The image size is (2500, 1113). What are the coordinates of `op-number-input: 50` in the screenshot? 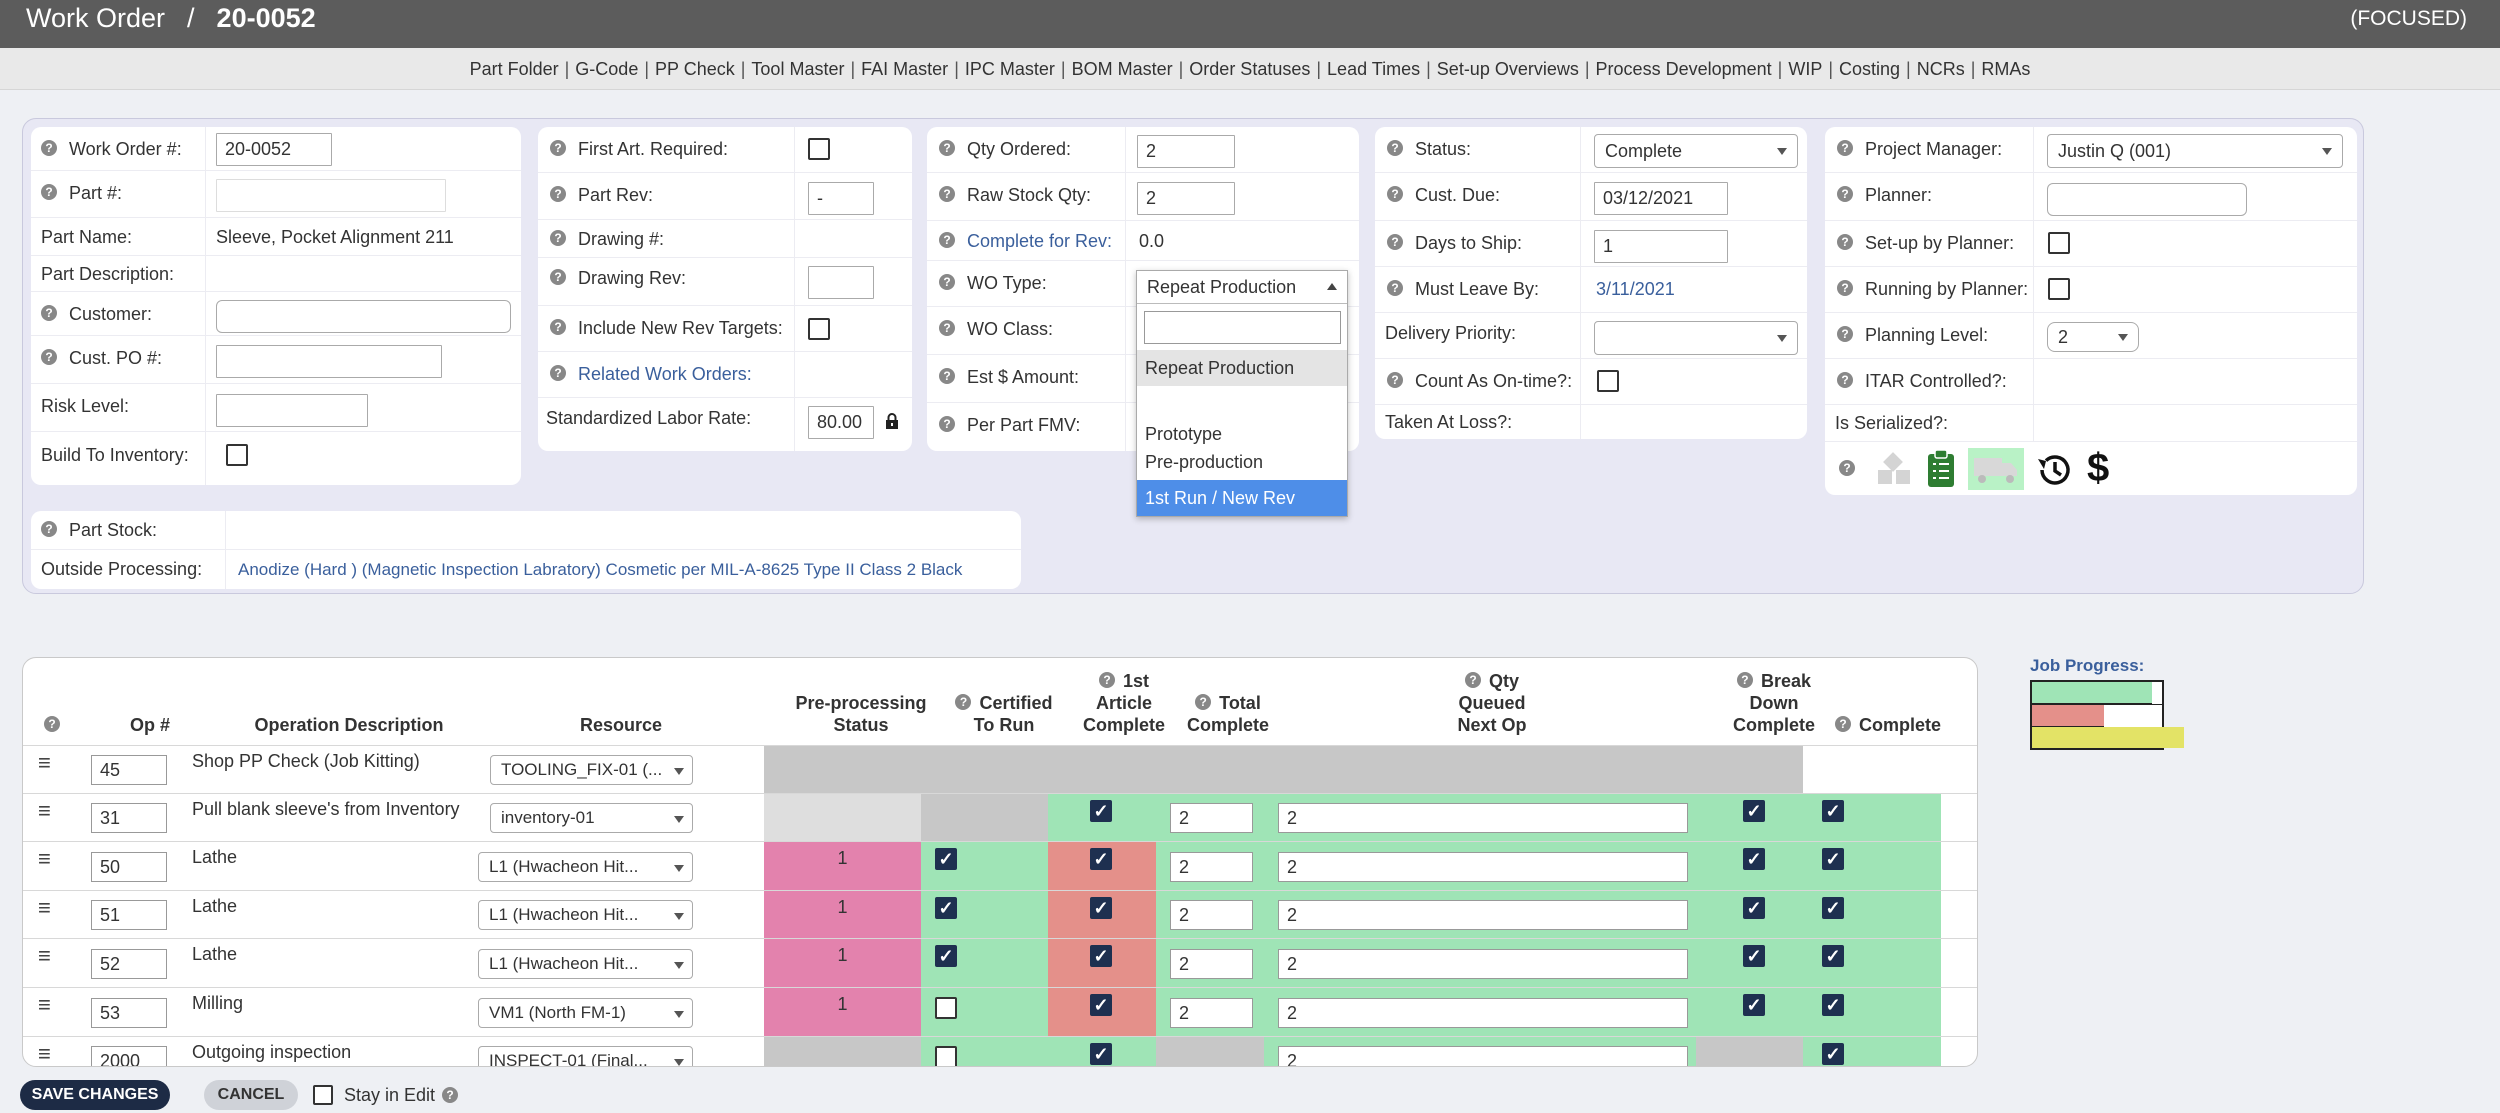 It's located at (129, 867).